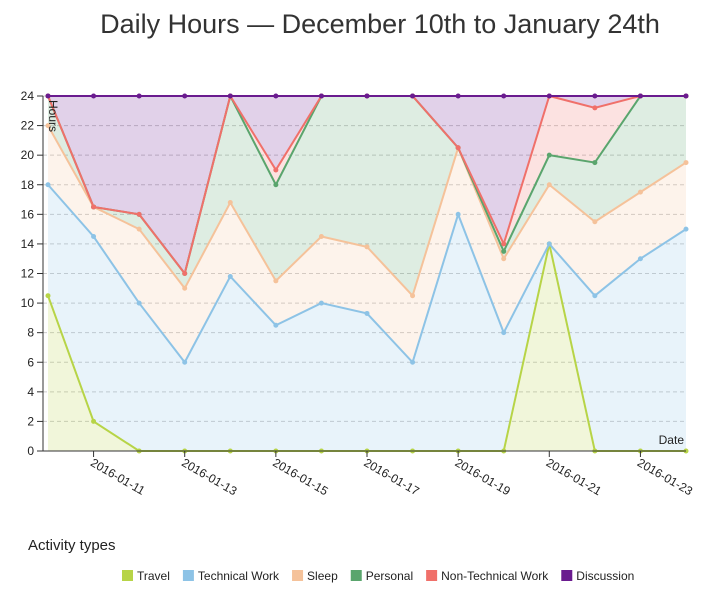  I want to click on x-tick-label: 2016-01-15, so click(300, 476).